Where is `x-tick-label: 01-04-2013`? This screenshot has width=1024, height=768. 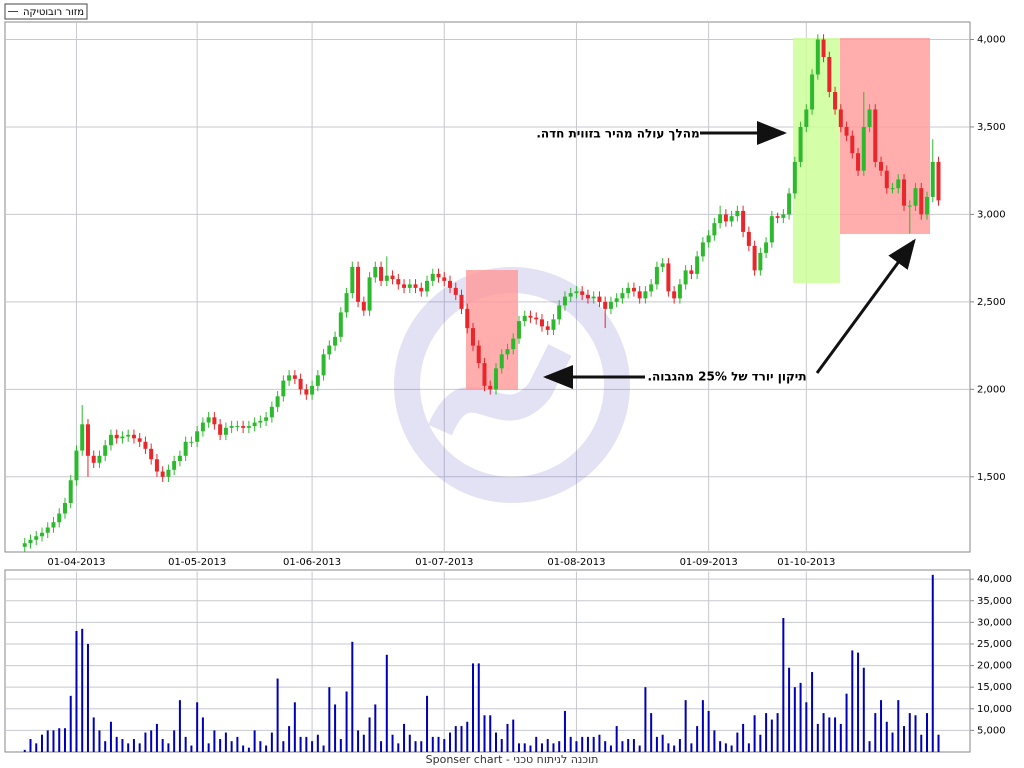 x-tick-label: 01-04-2013 is located at coordinates (76, 562).